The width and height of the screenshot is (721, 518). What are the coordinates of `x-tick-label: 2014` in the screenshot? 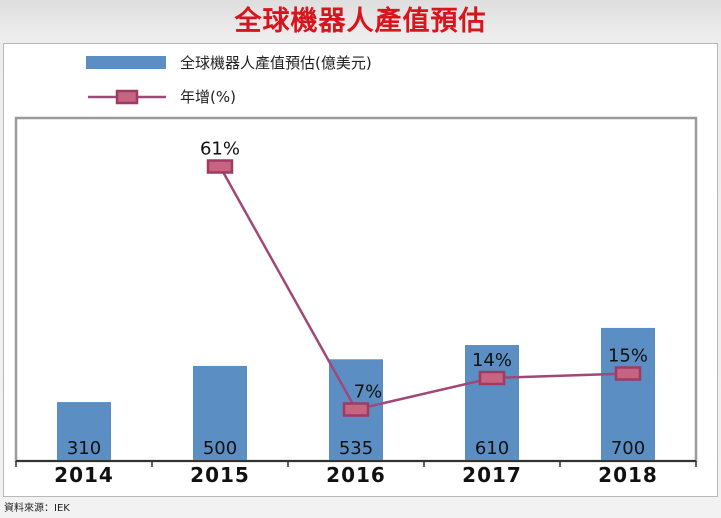 It's located at (84, 475).